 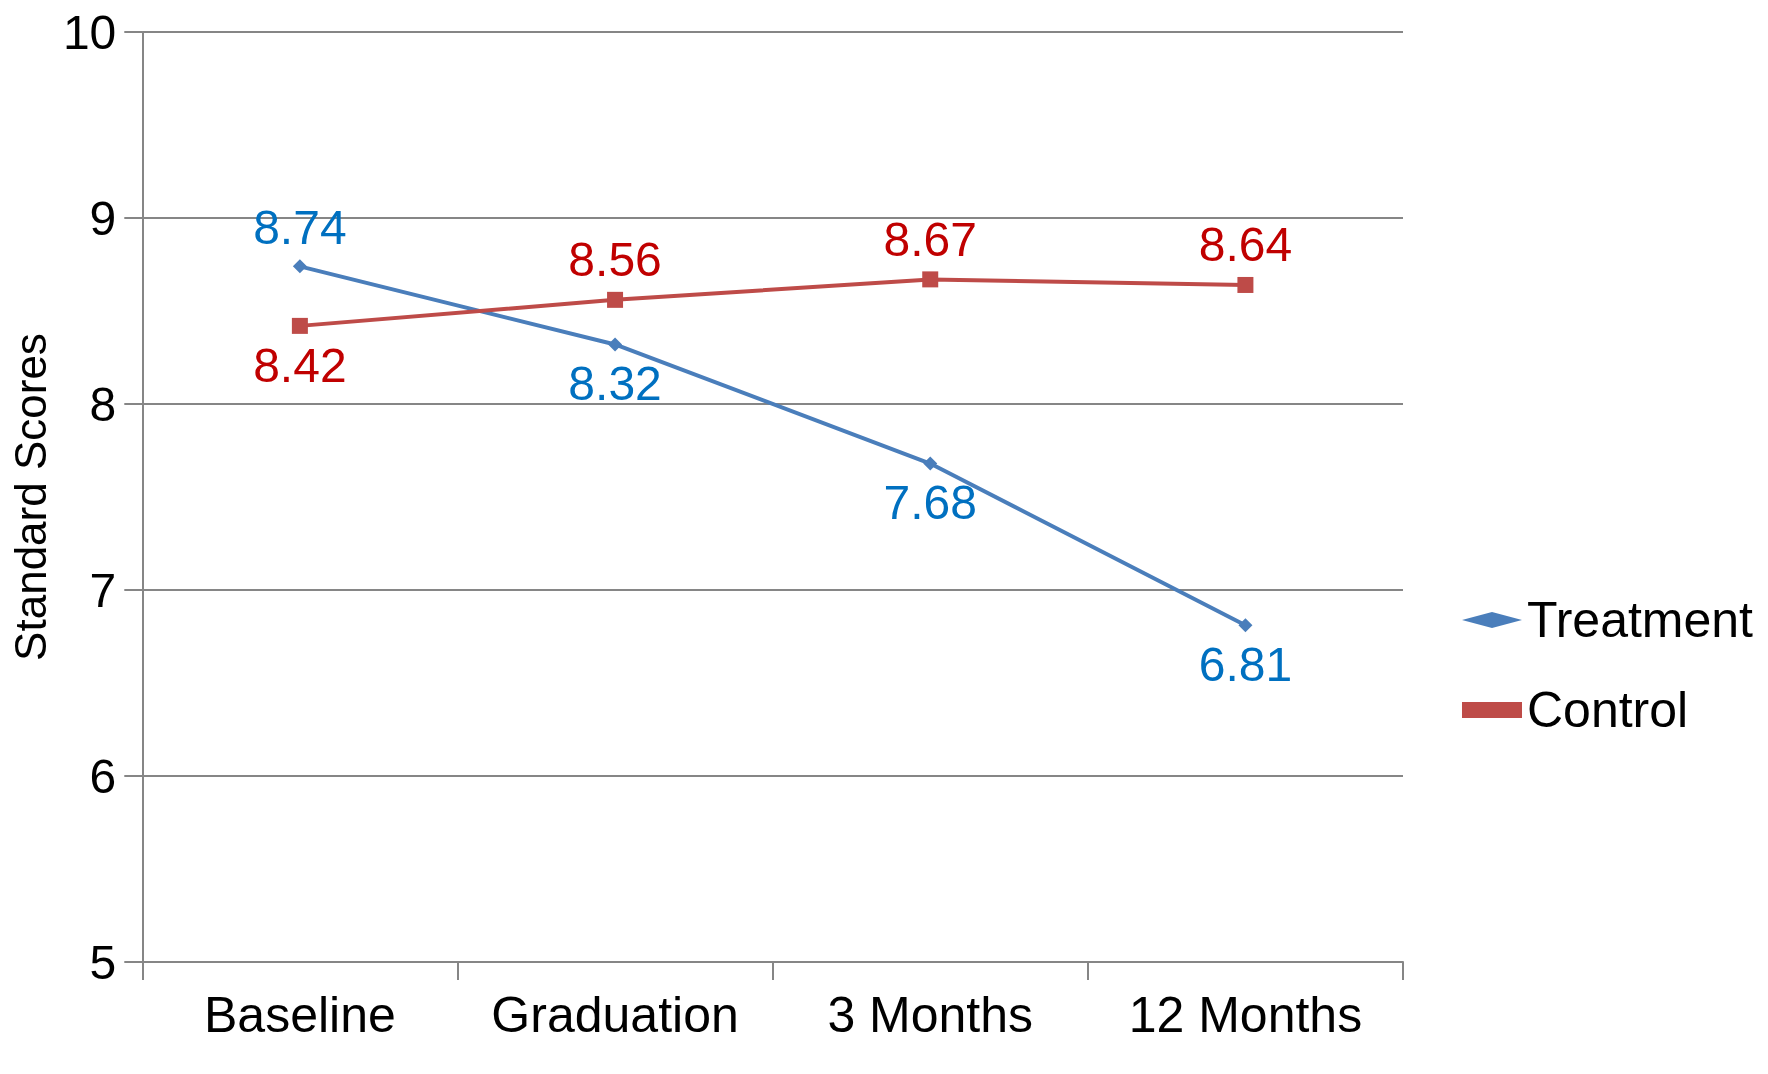 What do you see at coordinates (1245, 1015) in the screenshot?
I see `x-tick-label: 12 Months` at bounding box center [1245, 1015].